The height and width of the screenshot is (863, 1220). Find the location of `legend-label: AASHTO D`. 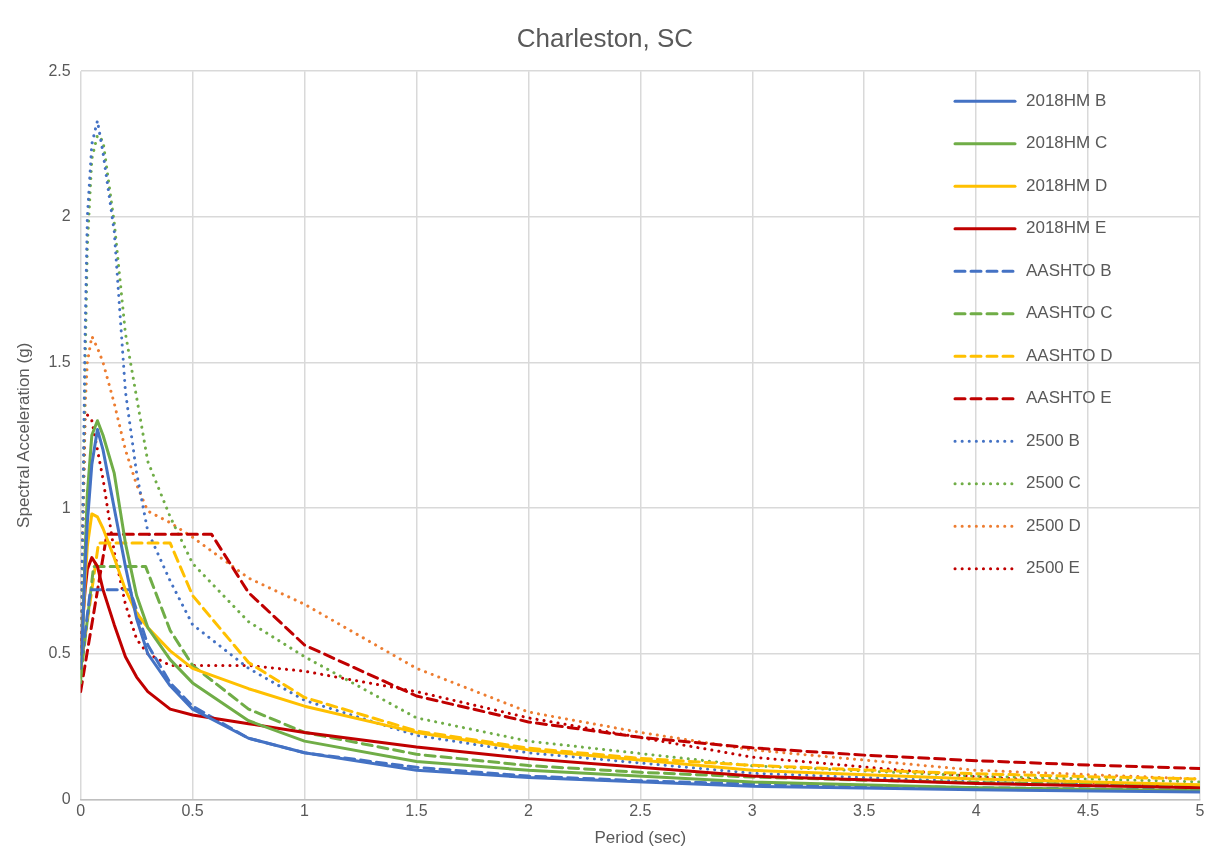

legend-label: AASHTO D is located at coordinates (1069, 355).